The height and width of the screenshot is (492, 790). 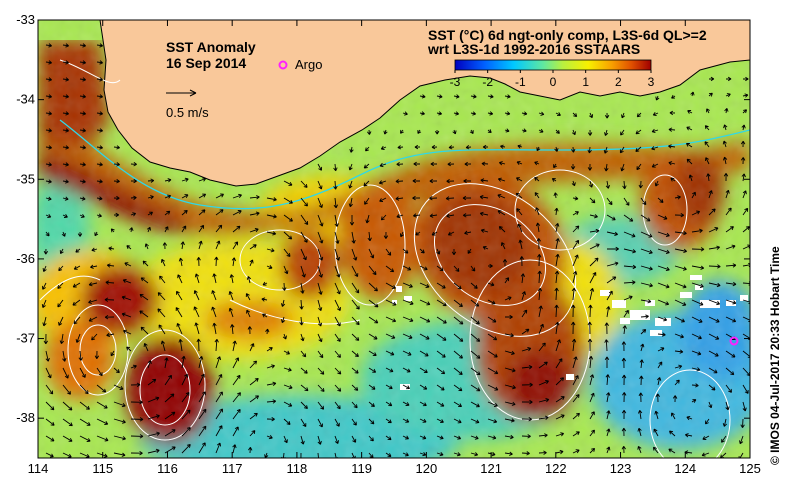 I want to click on scale-label: 0.5 m/s, so click(x=187, y=112).